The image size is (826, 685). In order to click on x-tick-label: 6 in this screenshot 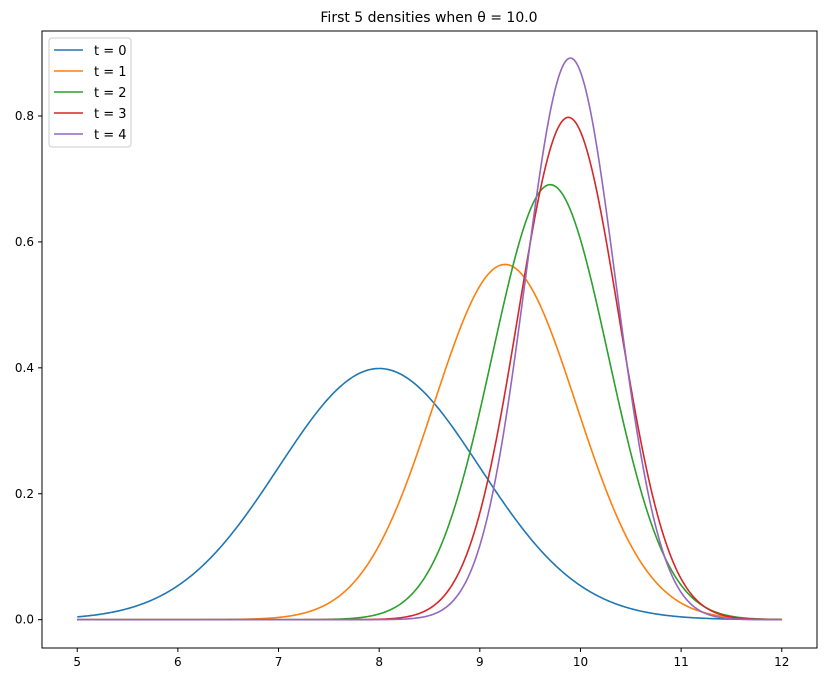, I will do `click(178, 662)`.